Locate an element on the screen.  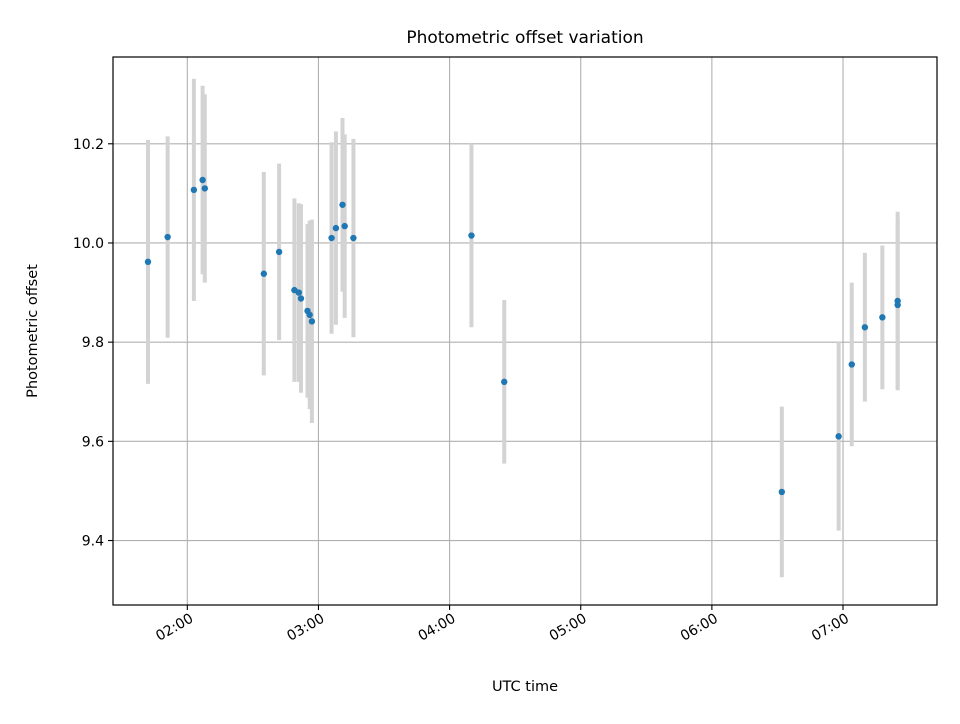
y-axis-label: Photometric offset is located at coordinates (33, 331).